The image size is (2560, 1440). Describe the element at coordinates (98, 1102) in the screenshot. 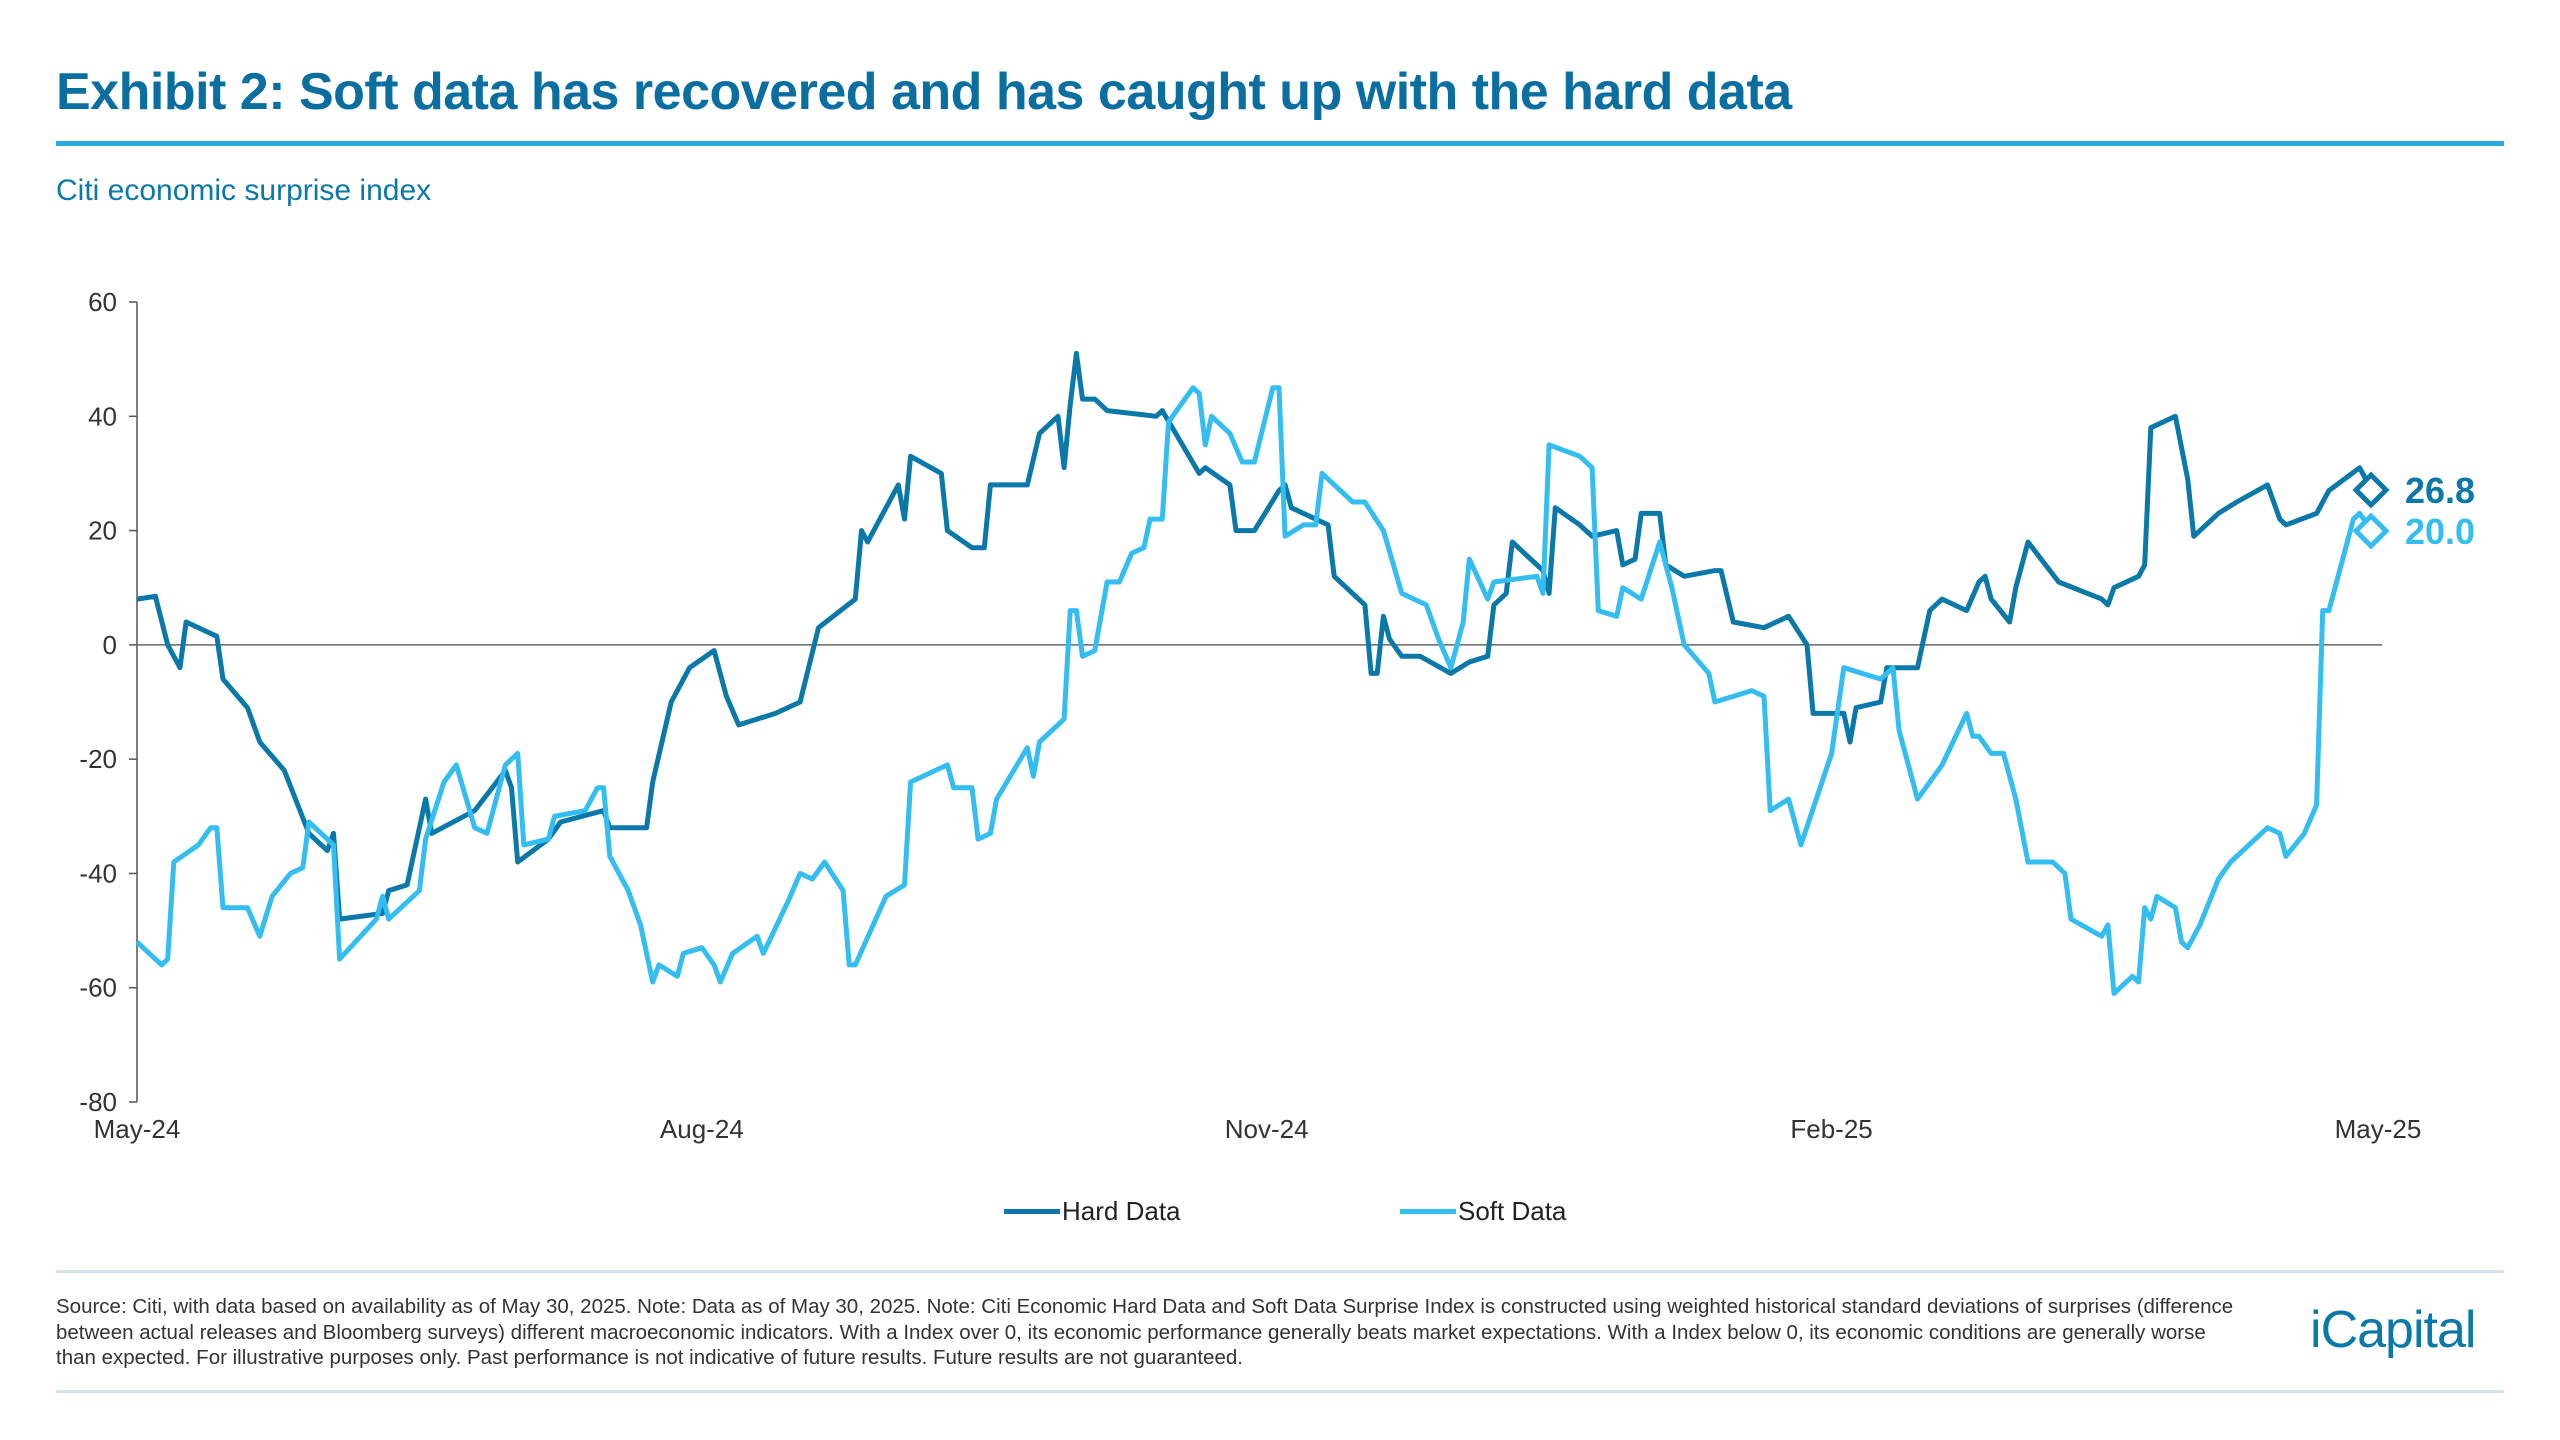

I see `y-tick-label: -80` at that location.